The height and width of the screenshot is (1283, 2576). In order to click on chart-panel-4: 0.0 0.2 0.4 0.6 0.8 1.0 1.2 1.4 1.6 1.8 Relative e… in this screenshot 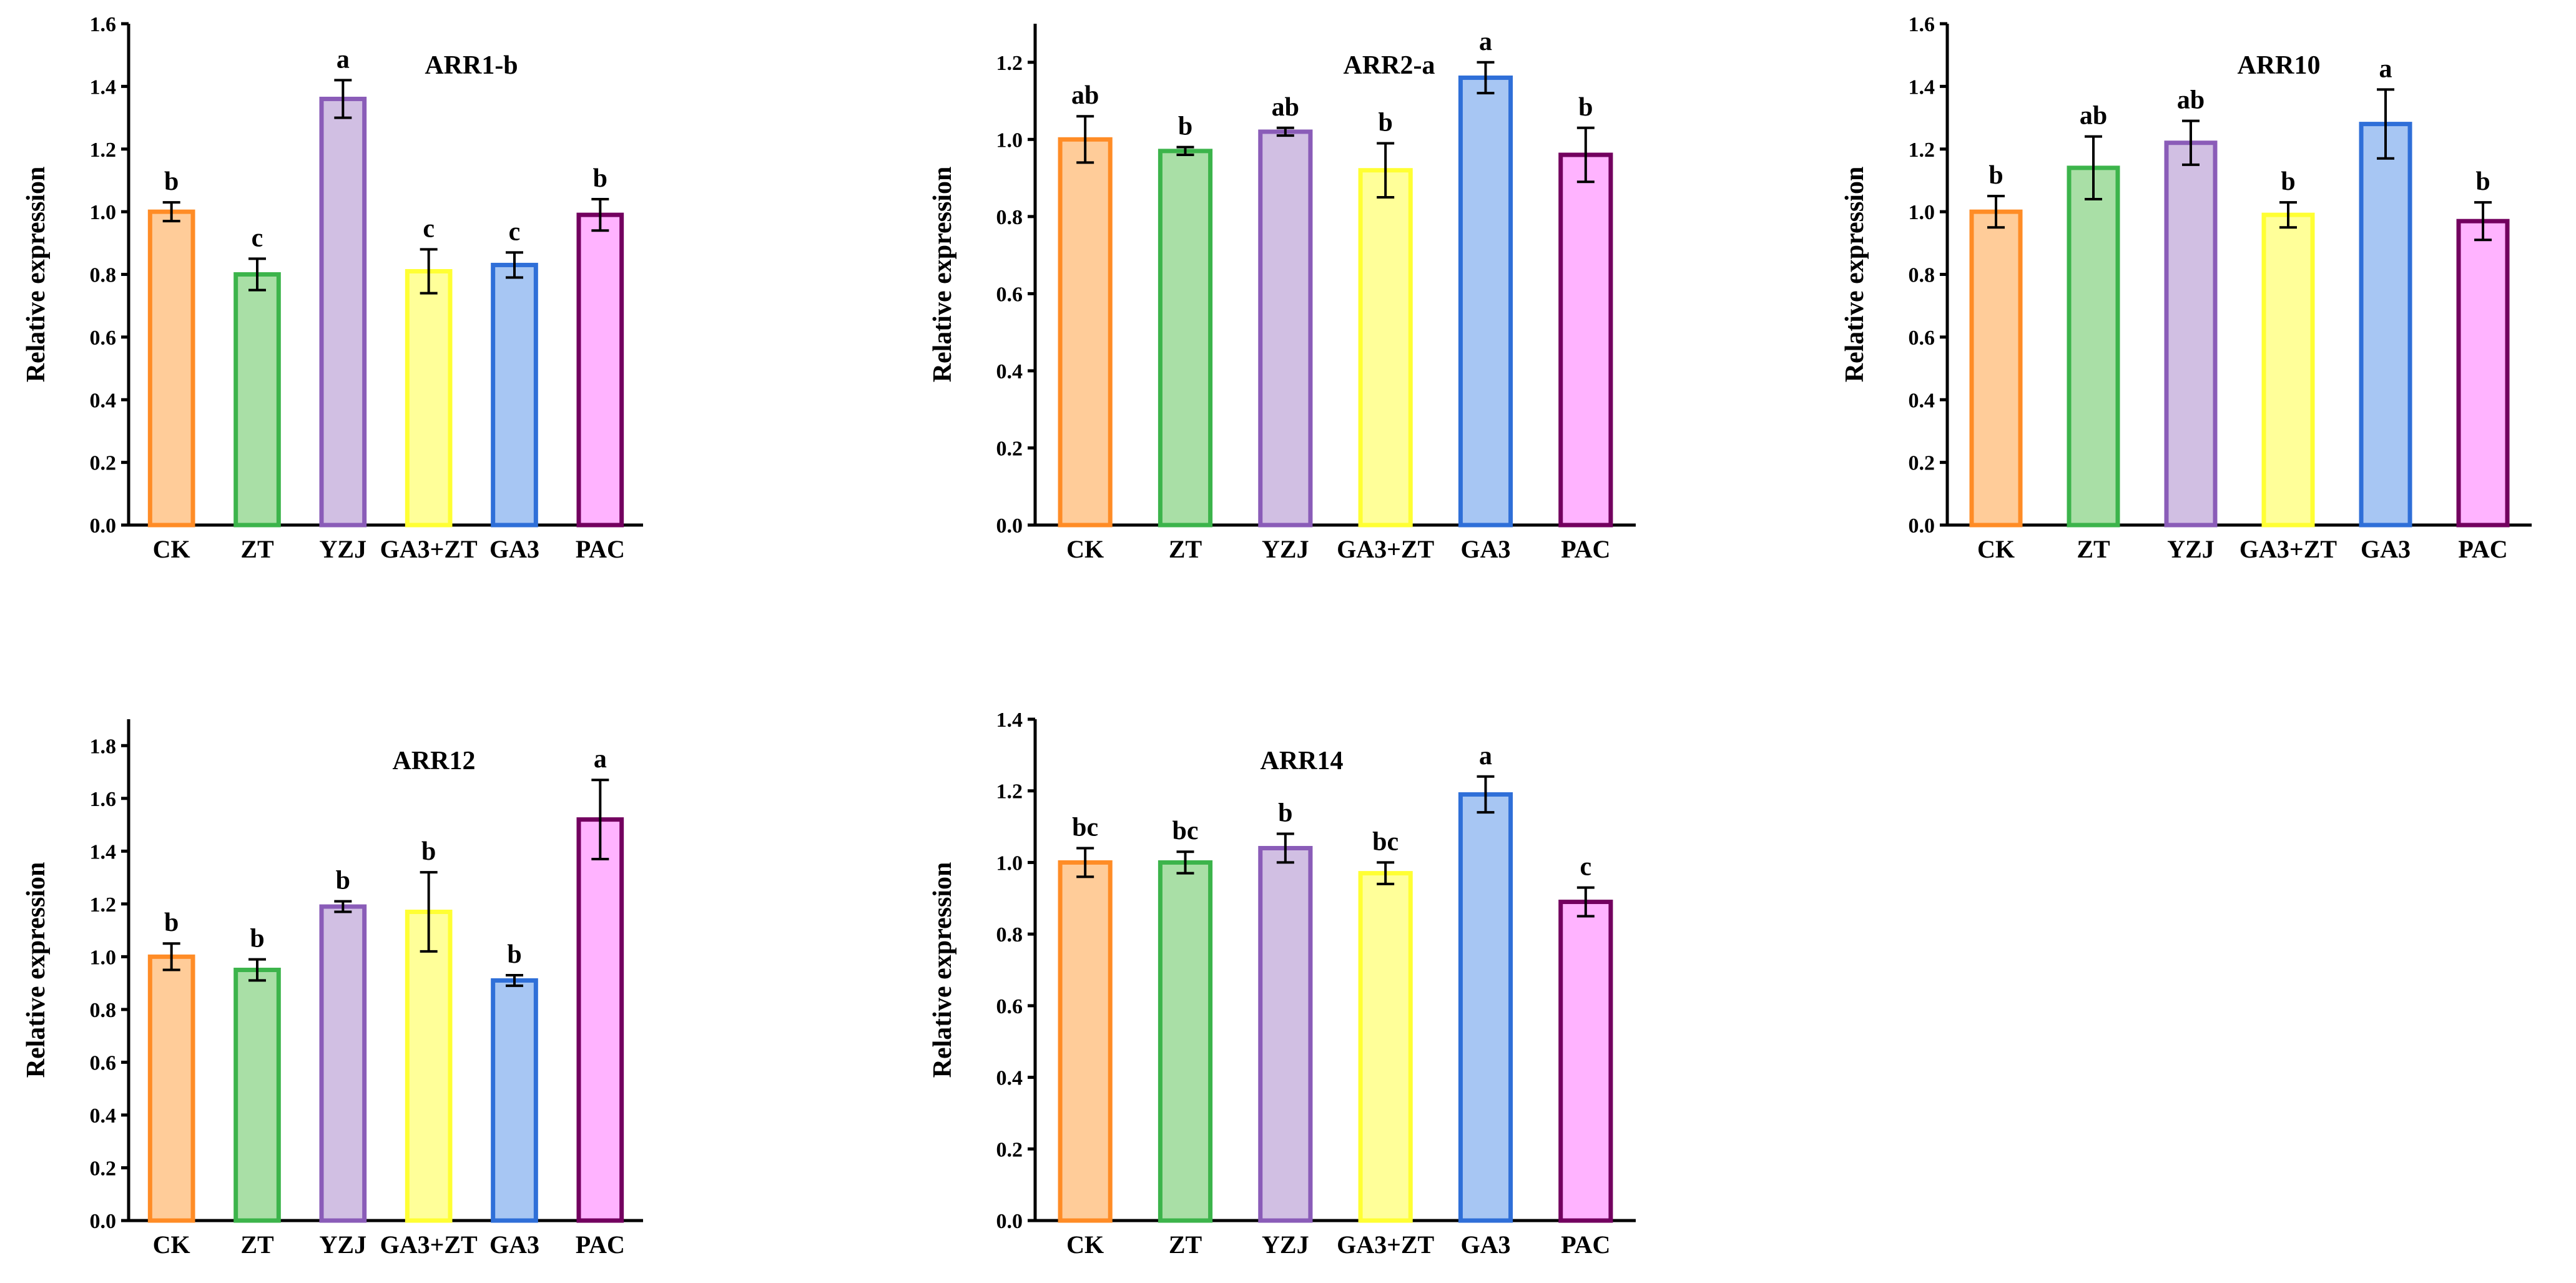, I will do `click(332, 989)`.